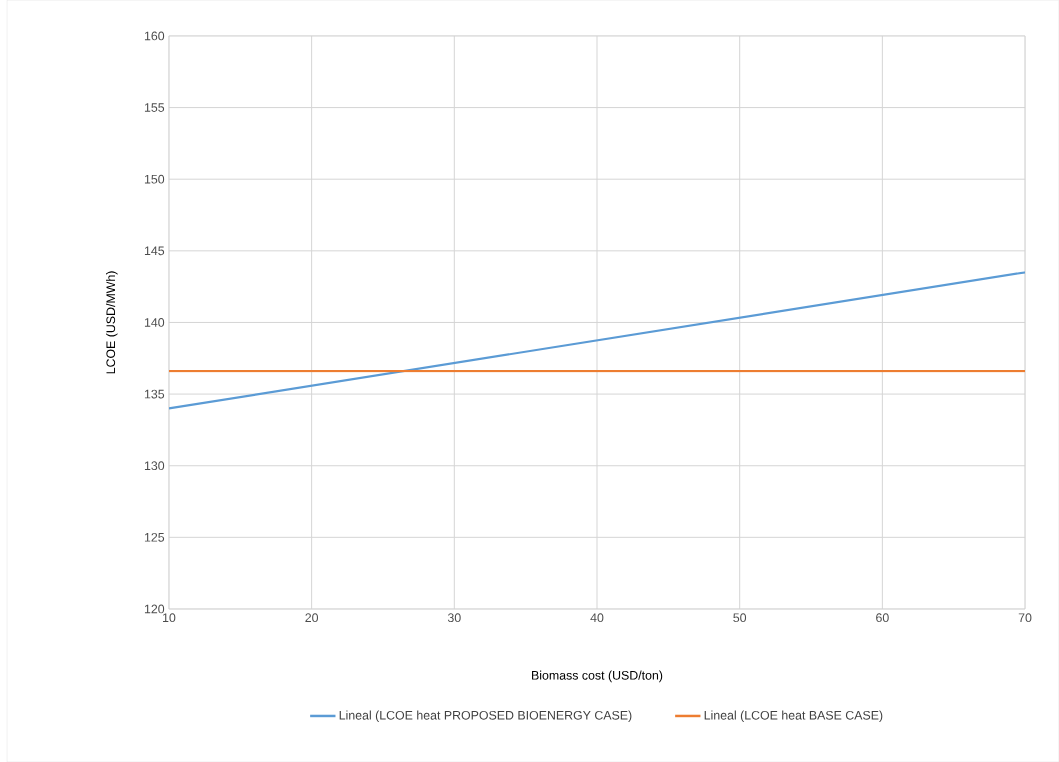 Image resolution: width=1059 pixels, height=762 pixels. What do you see at coordinates (154, 179) in the screenshot?
I see `y-tick-label: 150` at bounding box center [154, 179].